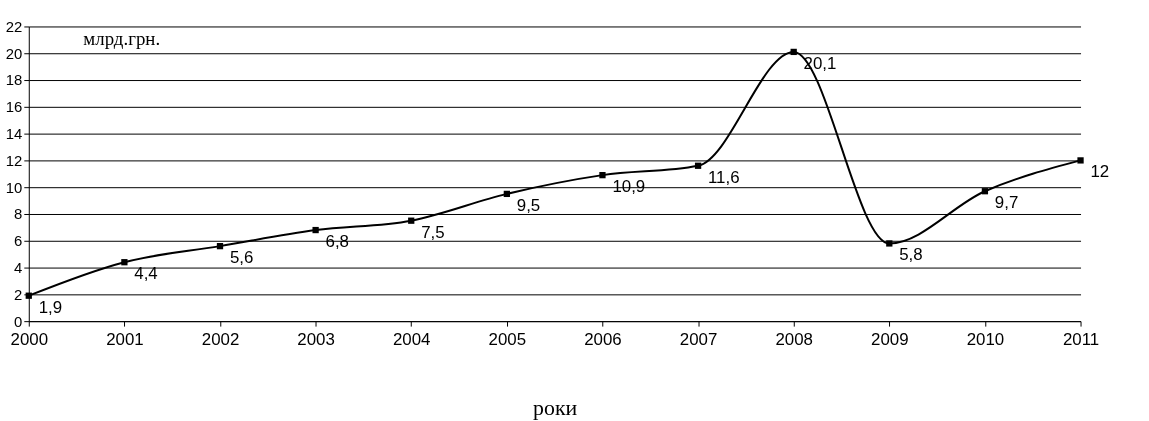  I want to click on x-tick-label: 2002, so click(220, 340).